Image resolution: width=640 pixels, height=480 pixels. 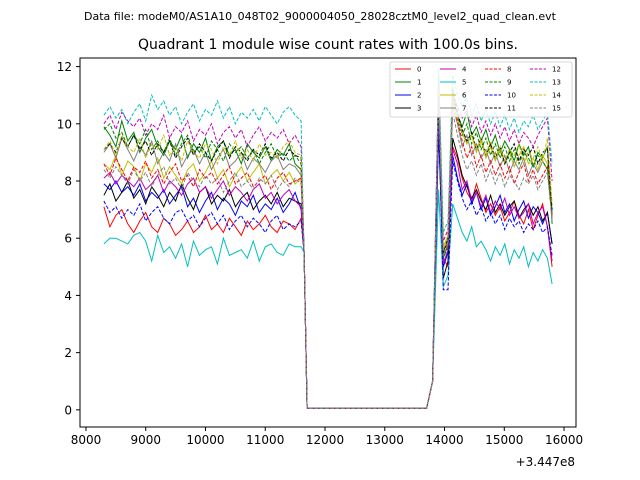 What do you see at coordinates (509, 83) in the screenshot?
I see `legend-label-9: 9` at bounding box center [509, 83].